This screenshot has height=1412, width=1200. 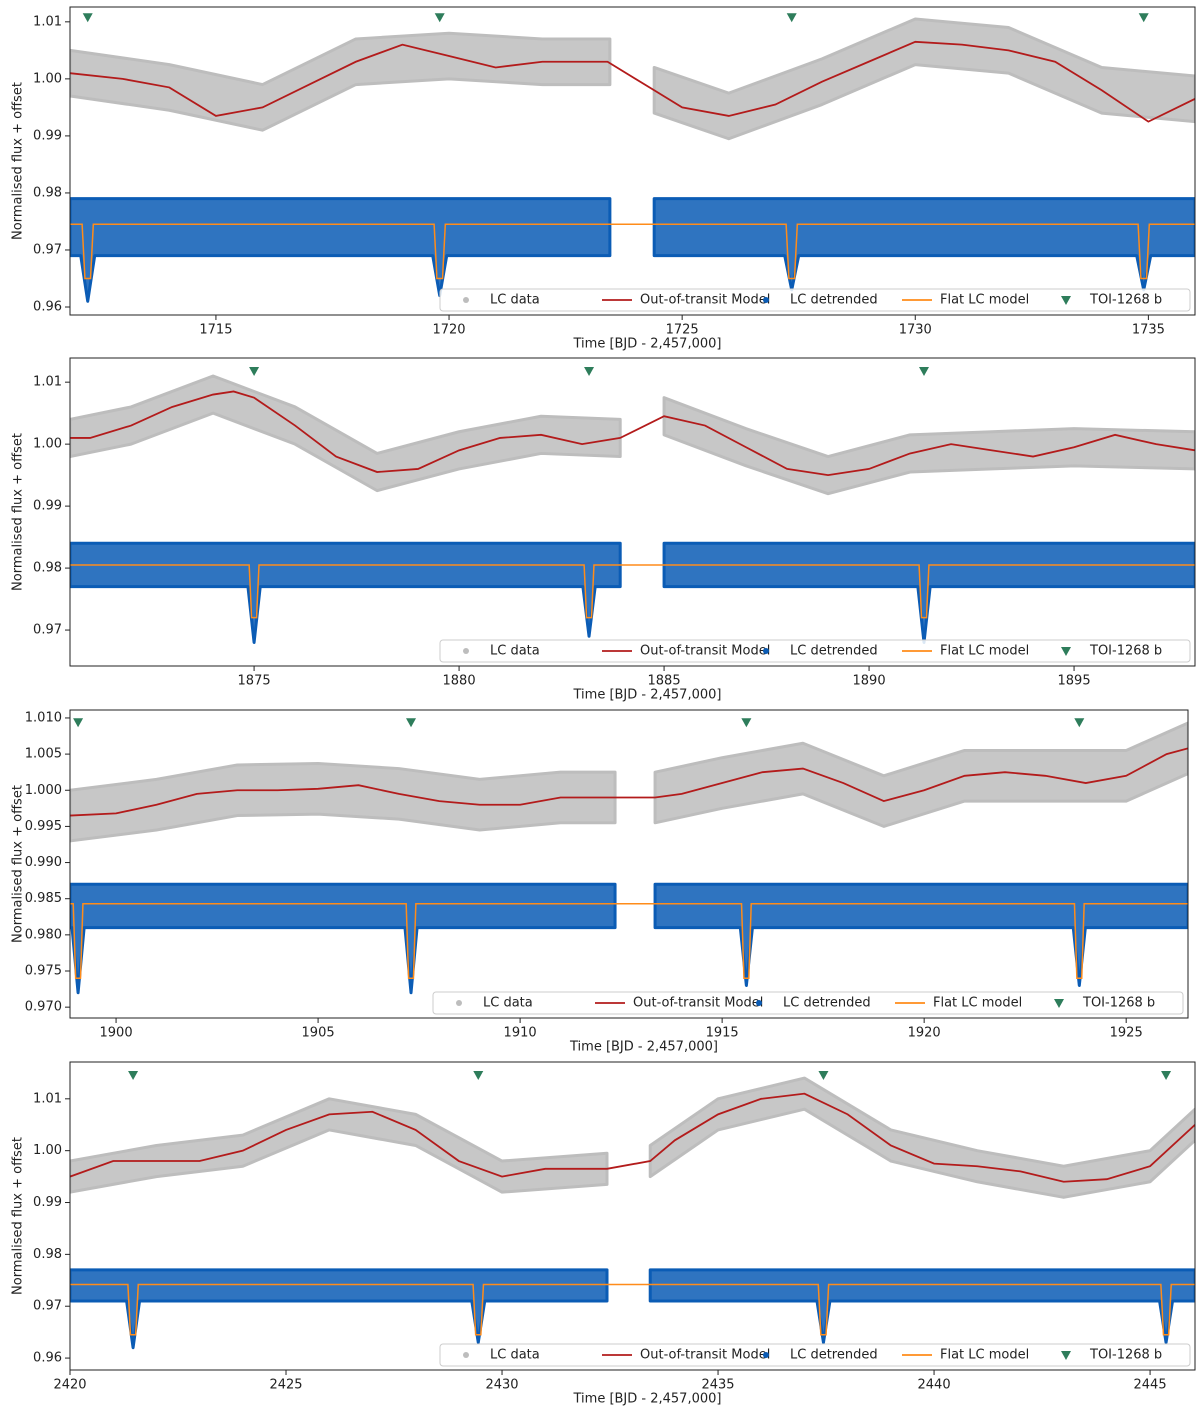 What do you see at coordinates (43, 790) in the screenshot?
I see `y-tick-label: 1.000` at bounding box center [43, 790].